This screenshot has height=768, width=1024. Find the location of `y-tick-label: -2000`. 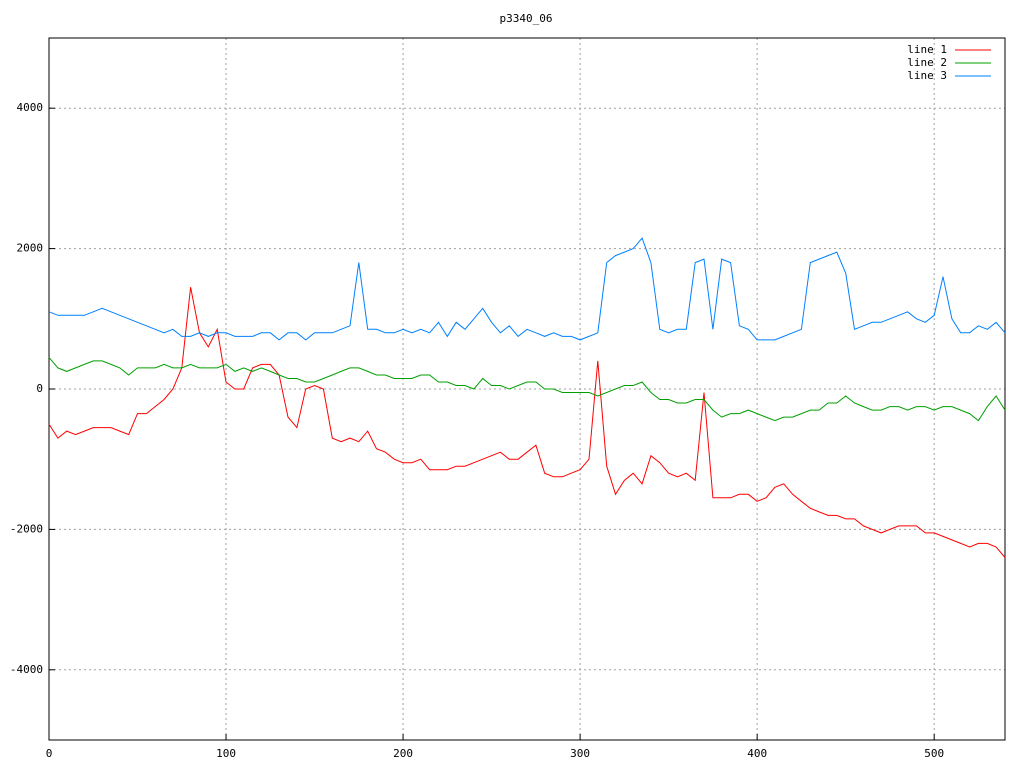

y-tick-label: -2000 is located at coordinates (26, 528).